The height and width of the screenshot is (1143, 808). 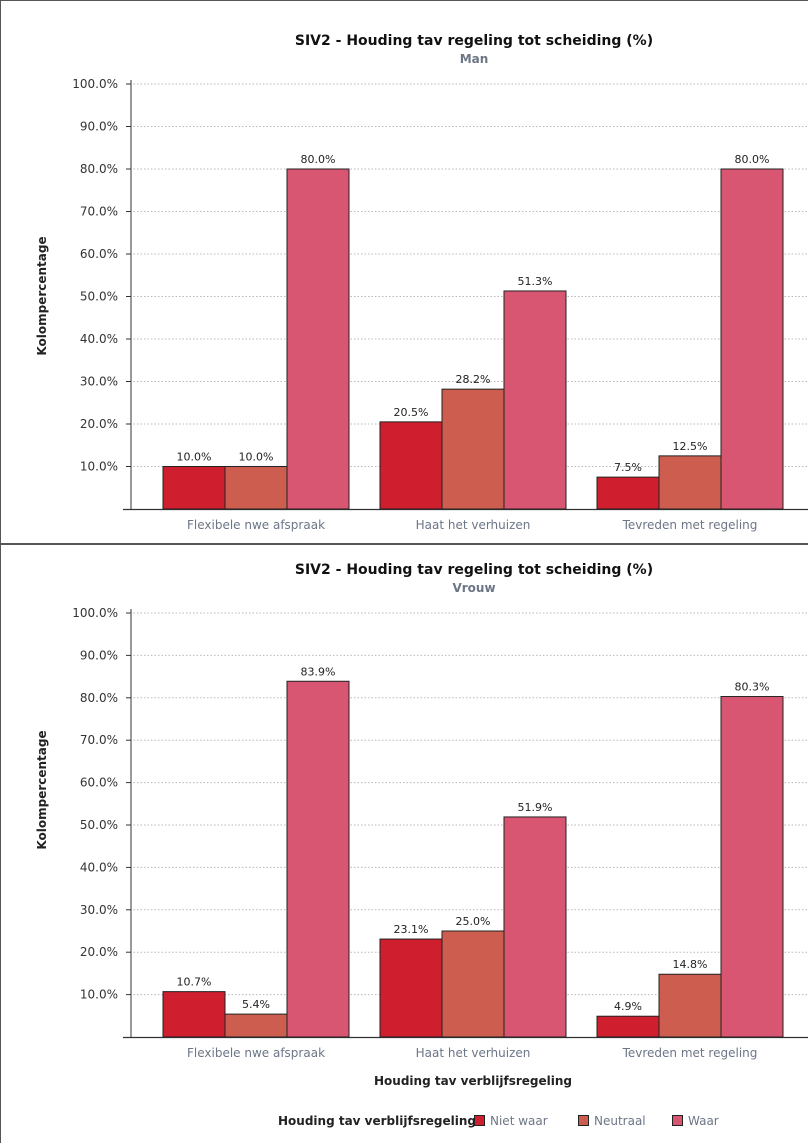 I want to click on data-label: 25.0%, so click(x=473, y=921).